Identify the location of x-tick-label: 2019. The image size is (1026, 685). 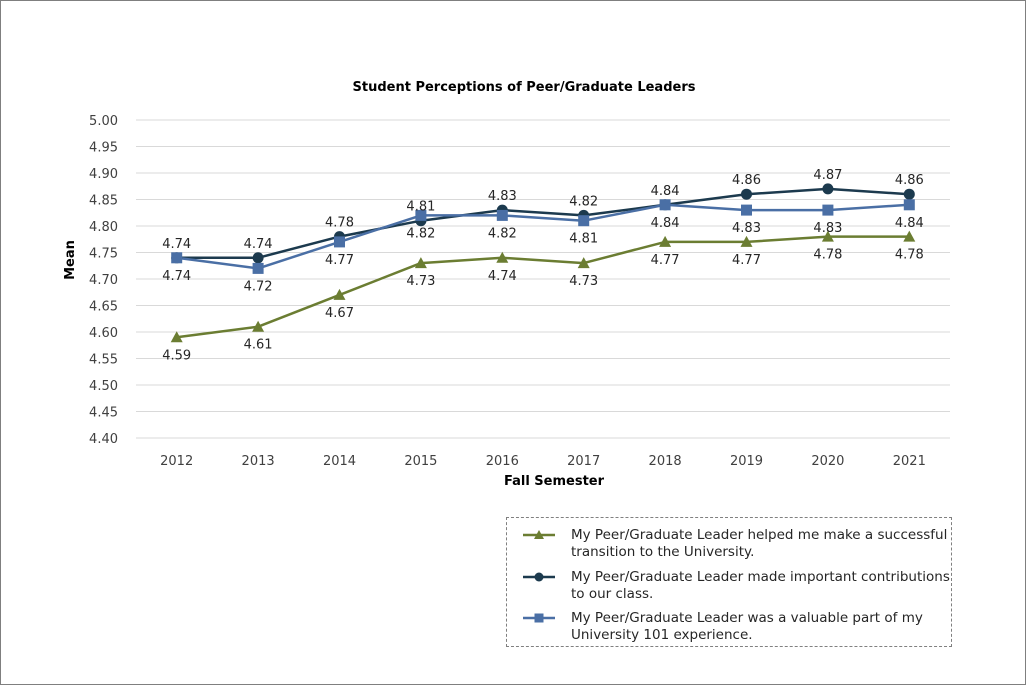
(746, 461).